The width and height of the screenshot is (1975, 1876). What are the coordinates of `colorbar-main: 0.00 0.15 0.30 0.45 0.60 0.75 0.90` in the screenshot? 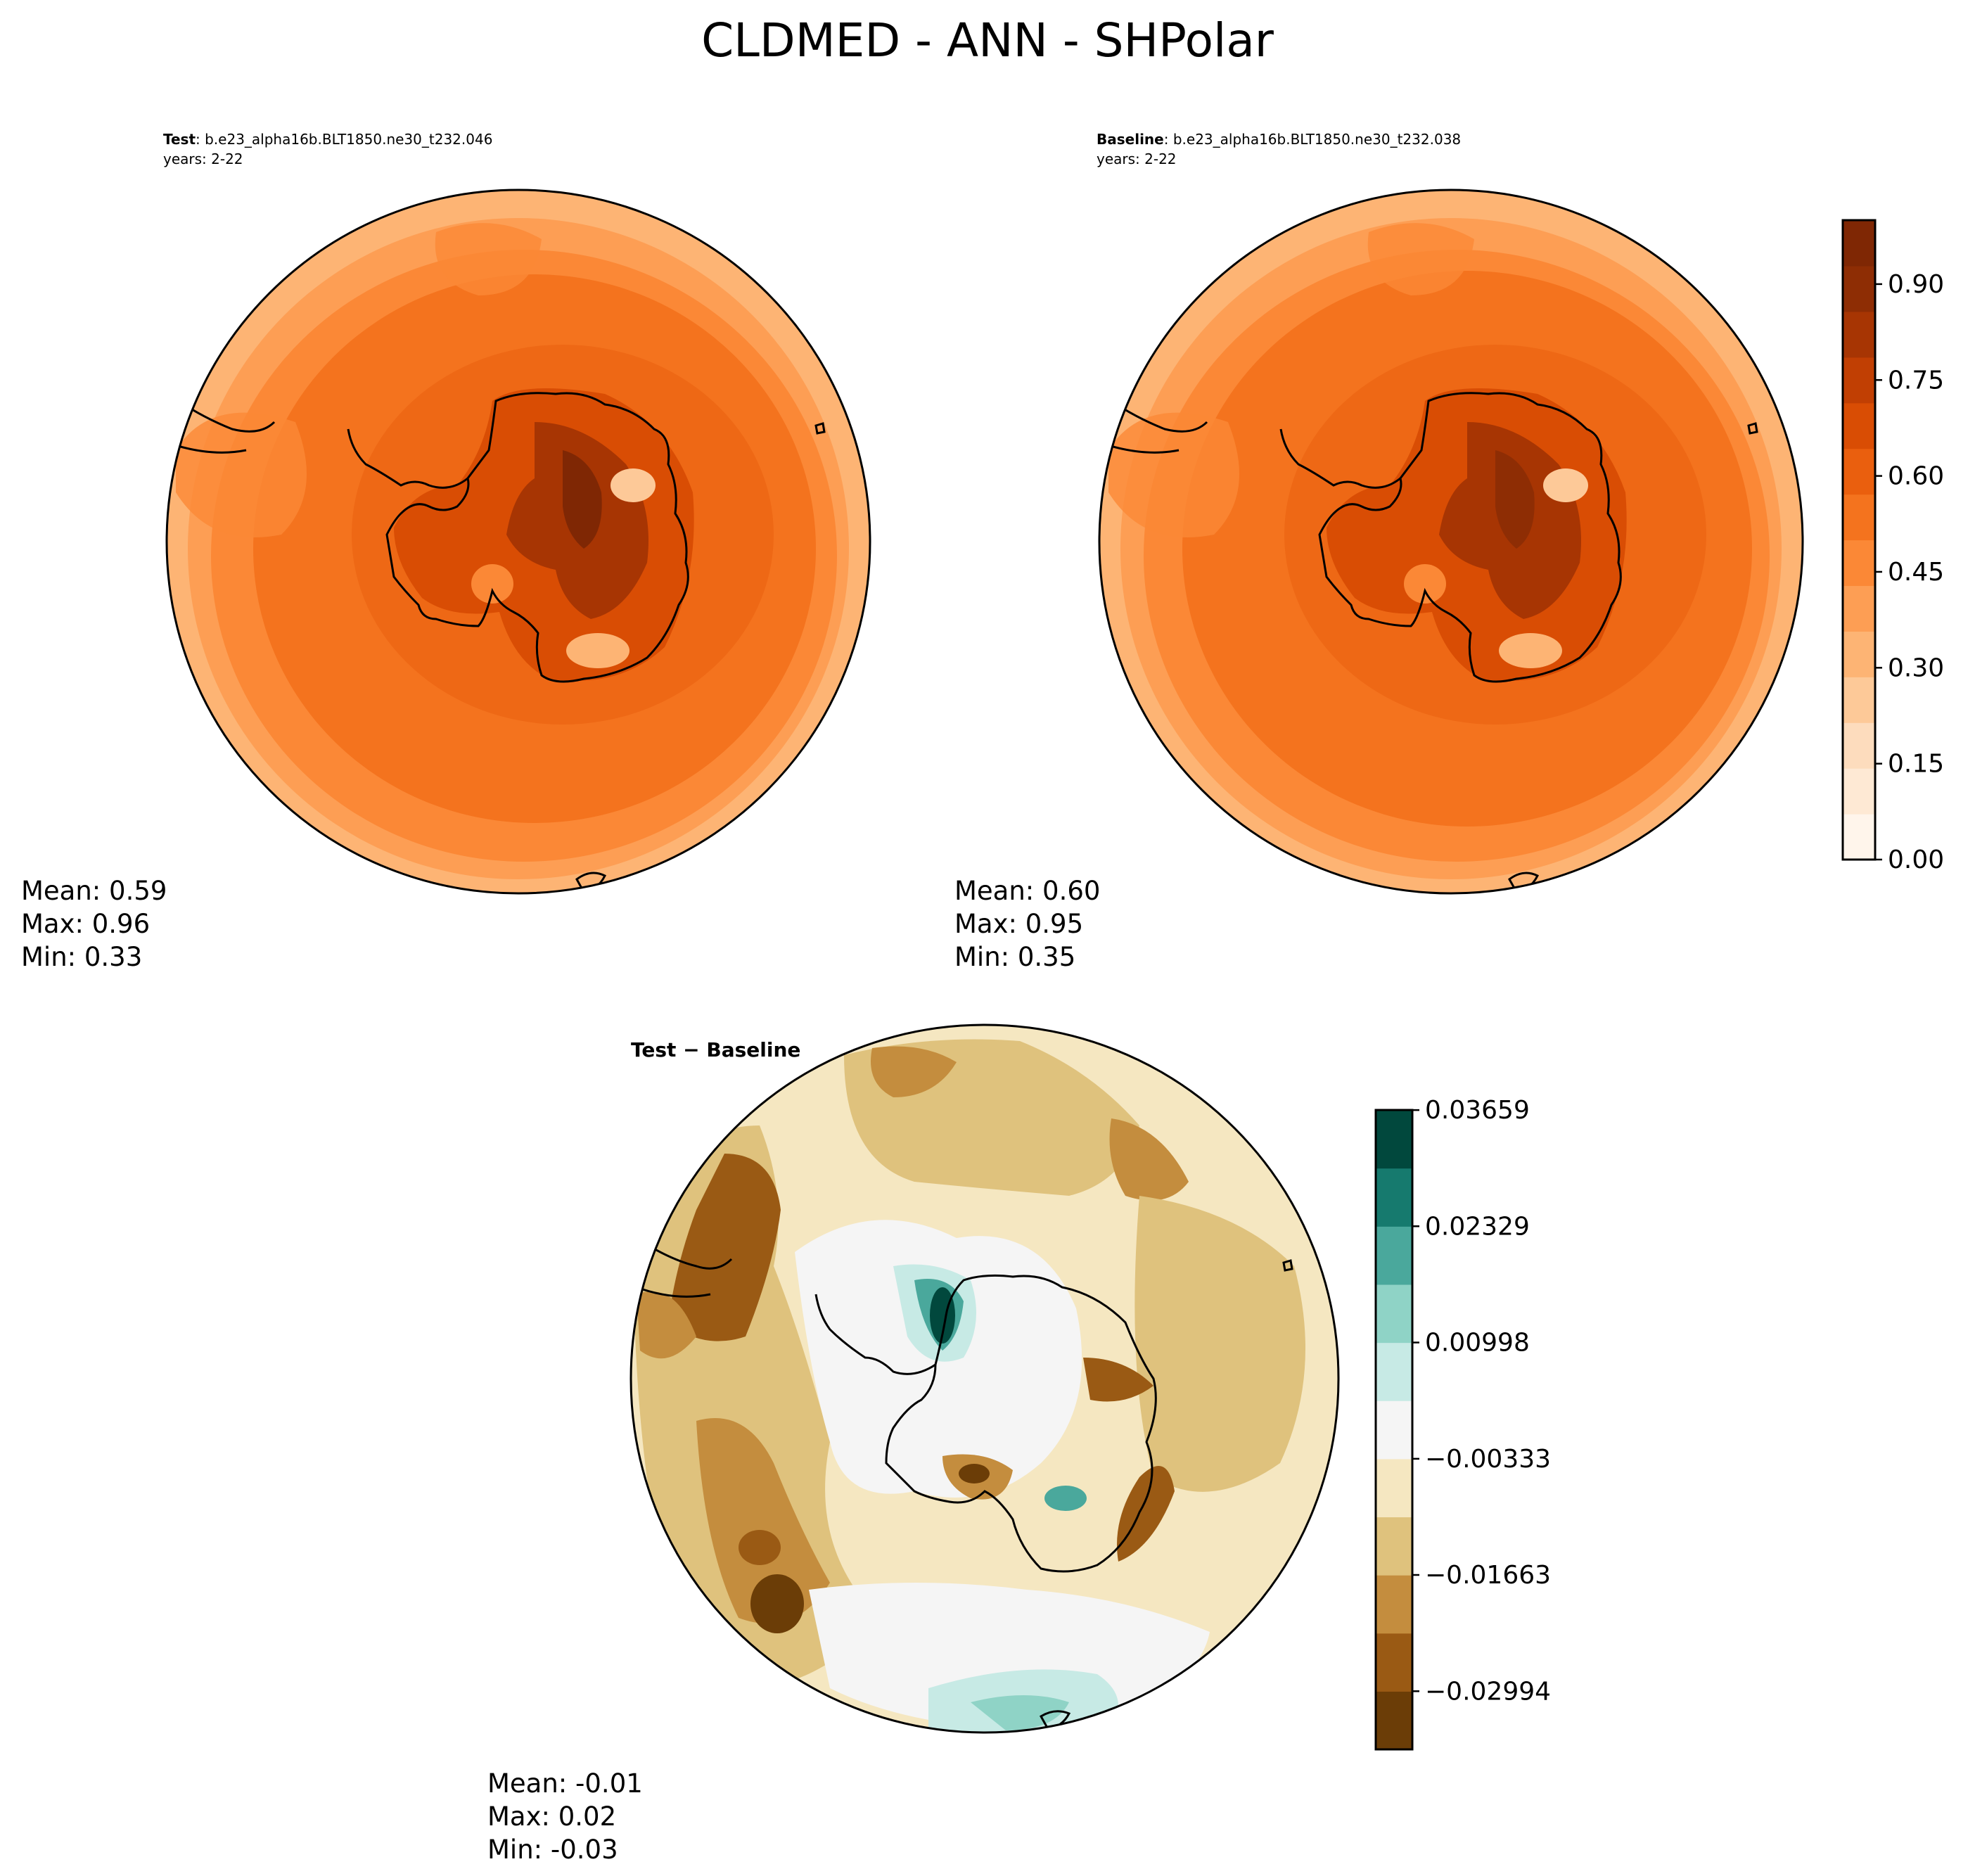 It's located at (1892, 546).